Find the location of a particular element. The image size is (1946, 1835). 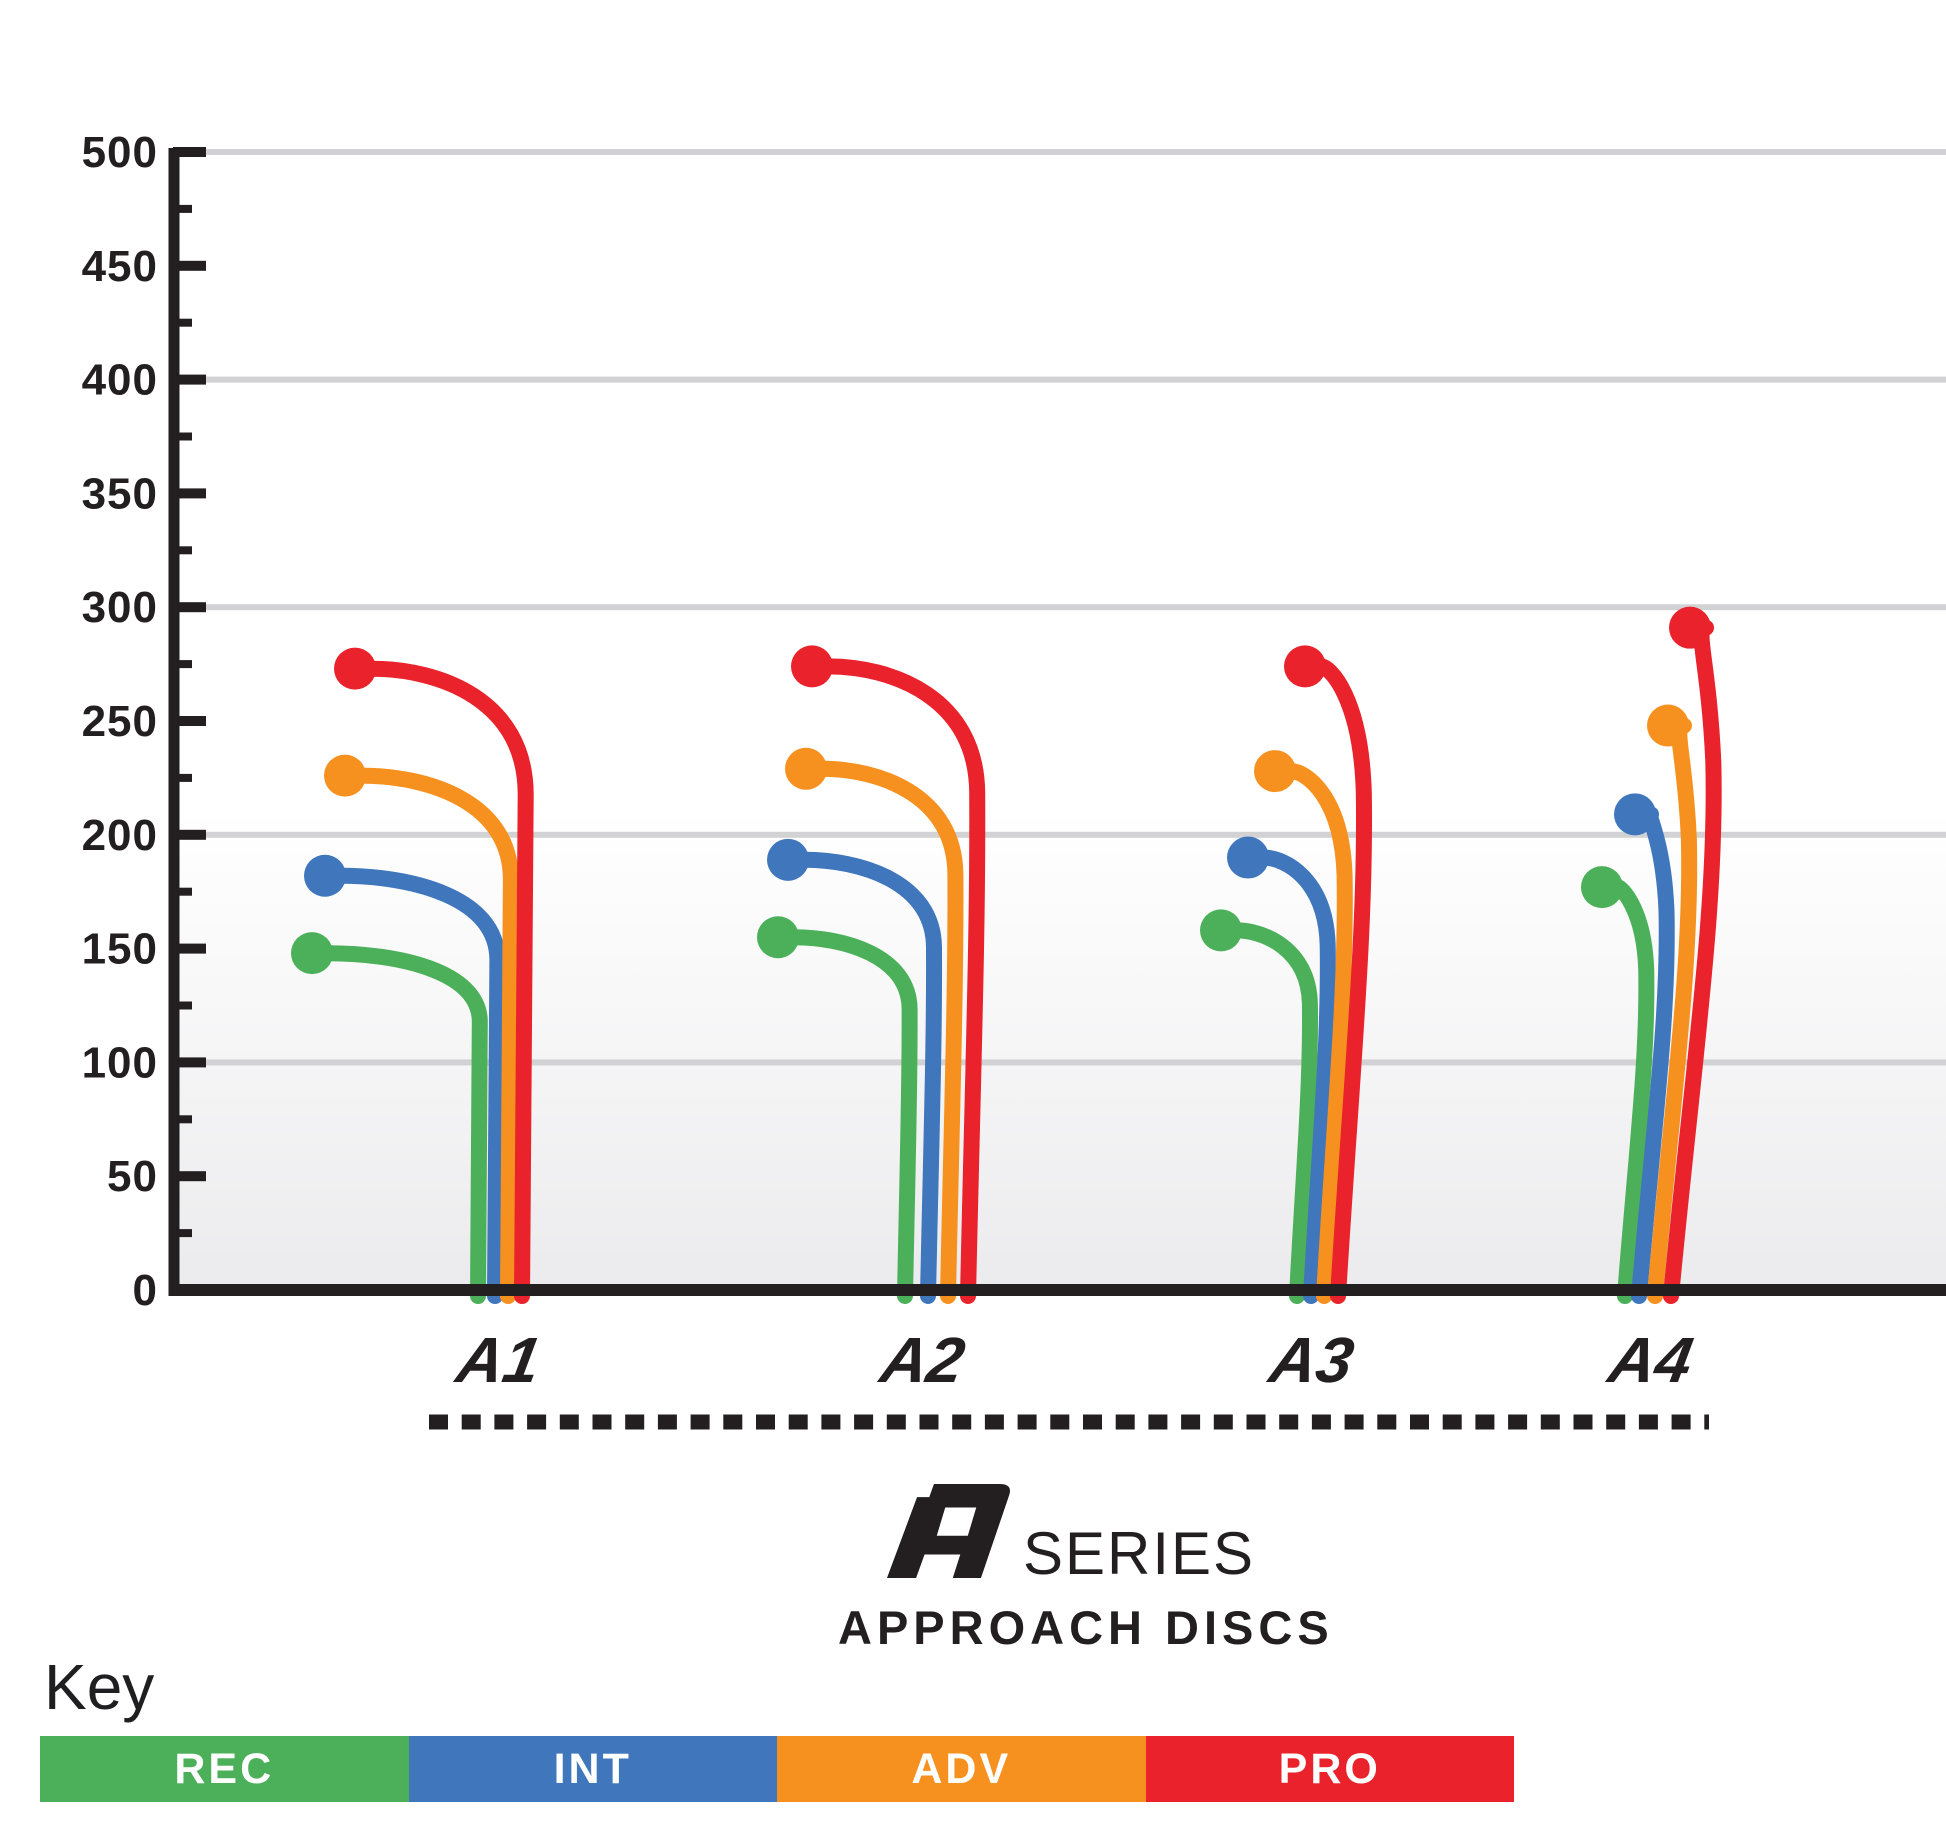

legend-segment-int: INT is located at coordinates (592, 1769).